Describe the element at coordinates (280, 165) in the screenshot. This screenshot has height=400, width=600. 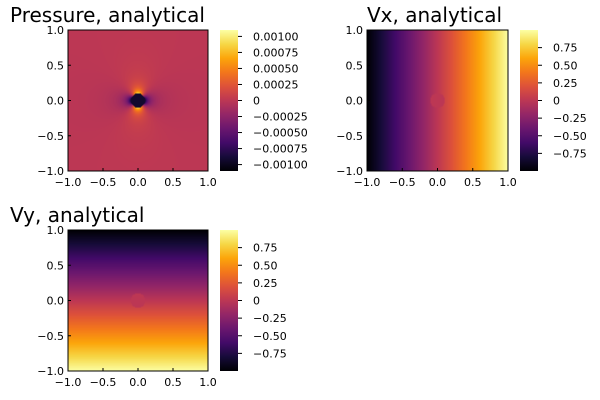
I see `colorbar-tick-label: −0.00100` at that location.